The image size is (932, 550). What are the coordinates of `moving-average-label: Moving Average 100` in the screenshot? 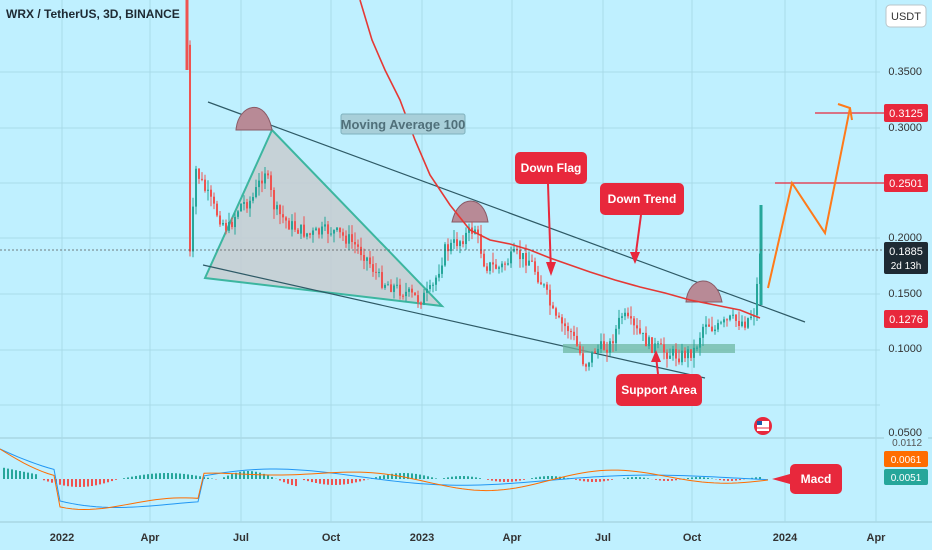 It's located at (403, 124).